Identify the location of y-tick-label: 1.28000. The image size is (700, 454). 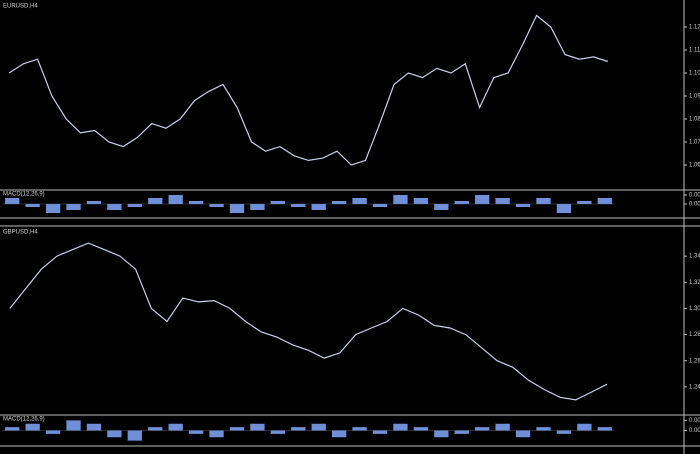
(694, 335).